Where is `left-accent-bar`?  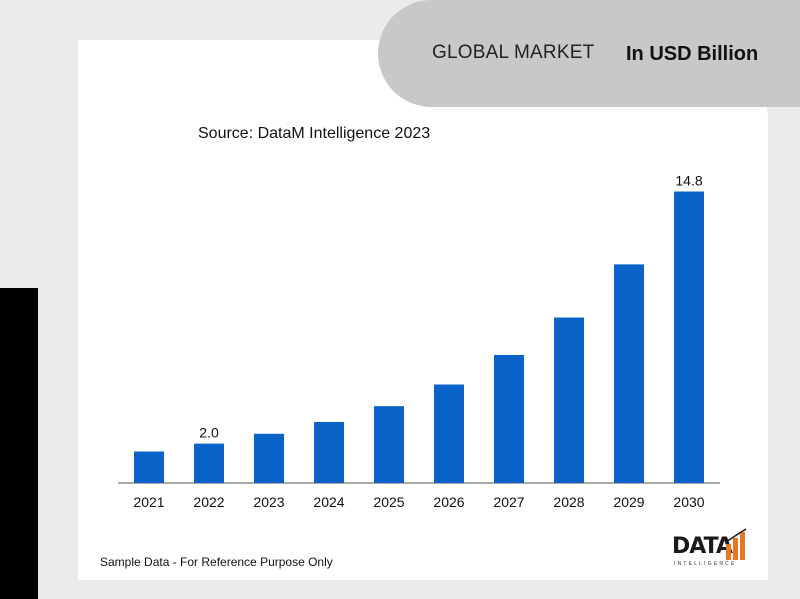
left-accent-bar is located at coordinates (19, 443).